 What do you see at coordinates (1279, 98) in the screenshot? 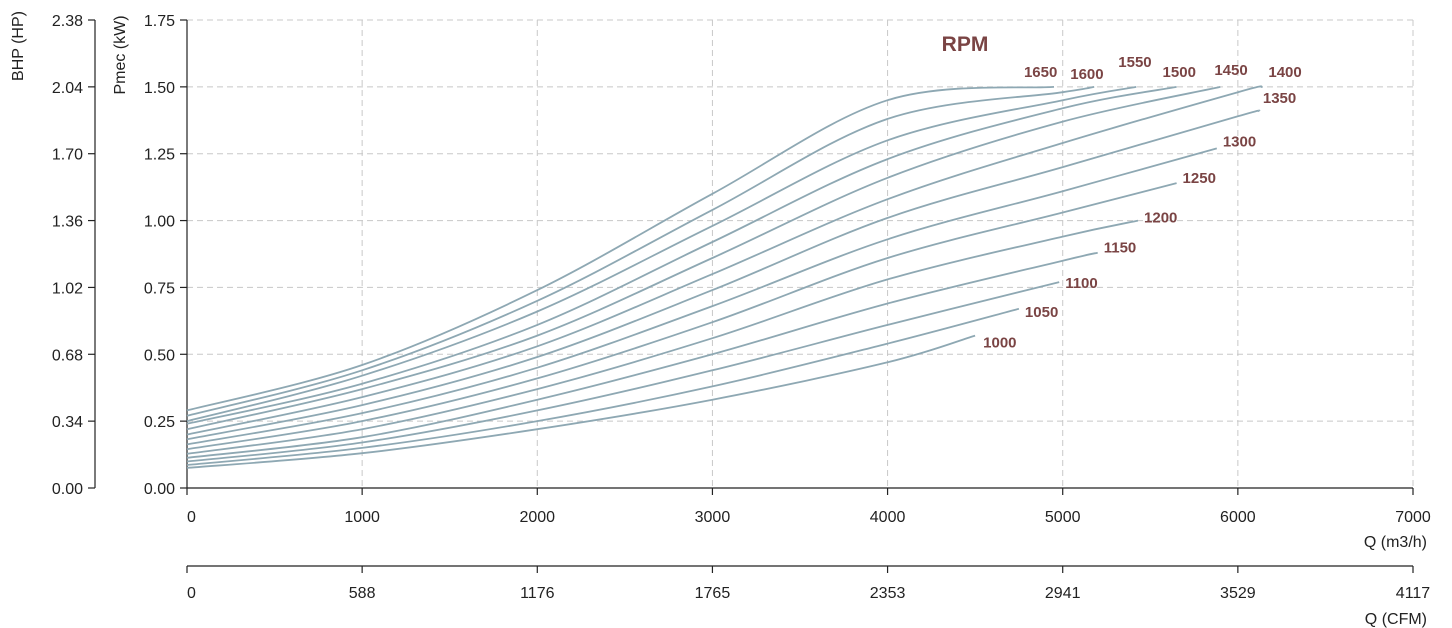
I see `rpm-label-1350: 1350` at bounding box center [1279, 98].